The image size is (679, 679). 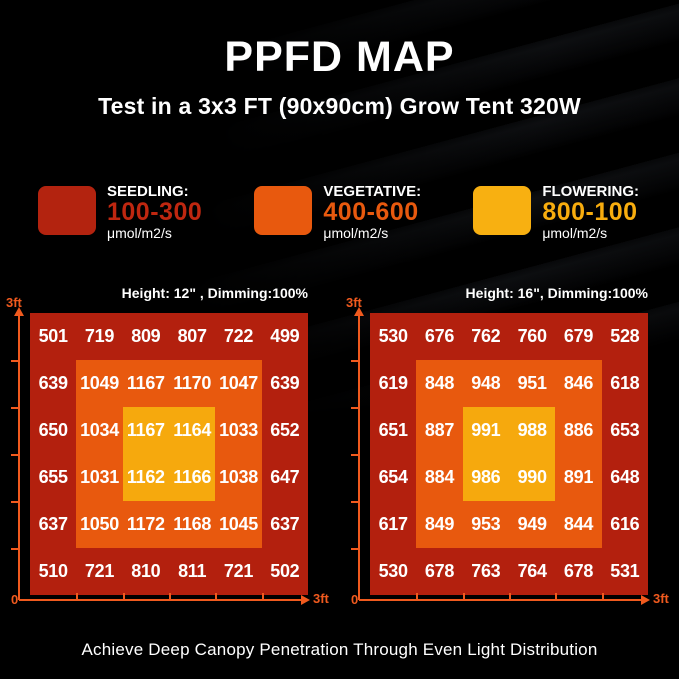 I want to click on ppfd-value-cell: 762, so click(x=486, y=336).